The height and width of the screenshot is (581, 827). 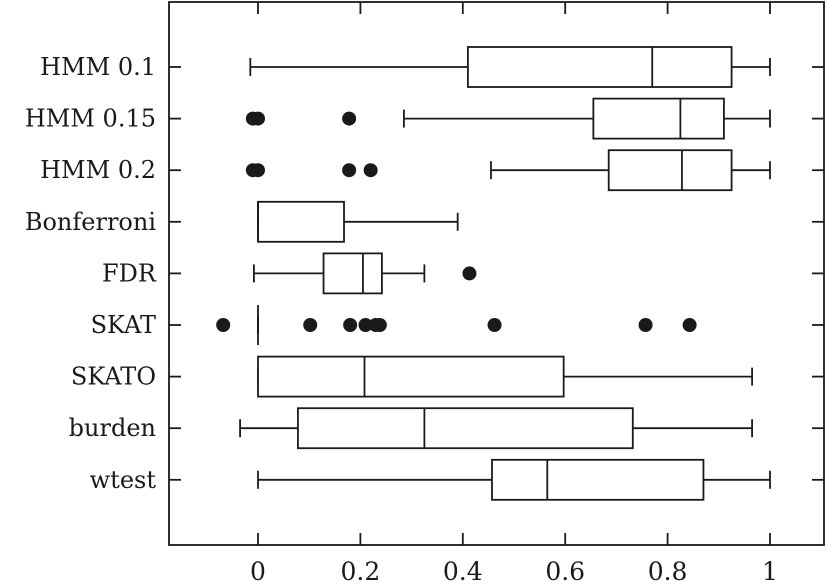 What do you see at coordinates (258, 569) in the screenshot?
I see `x-tick-label: 0` at bounding box center [258, 569].